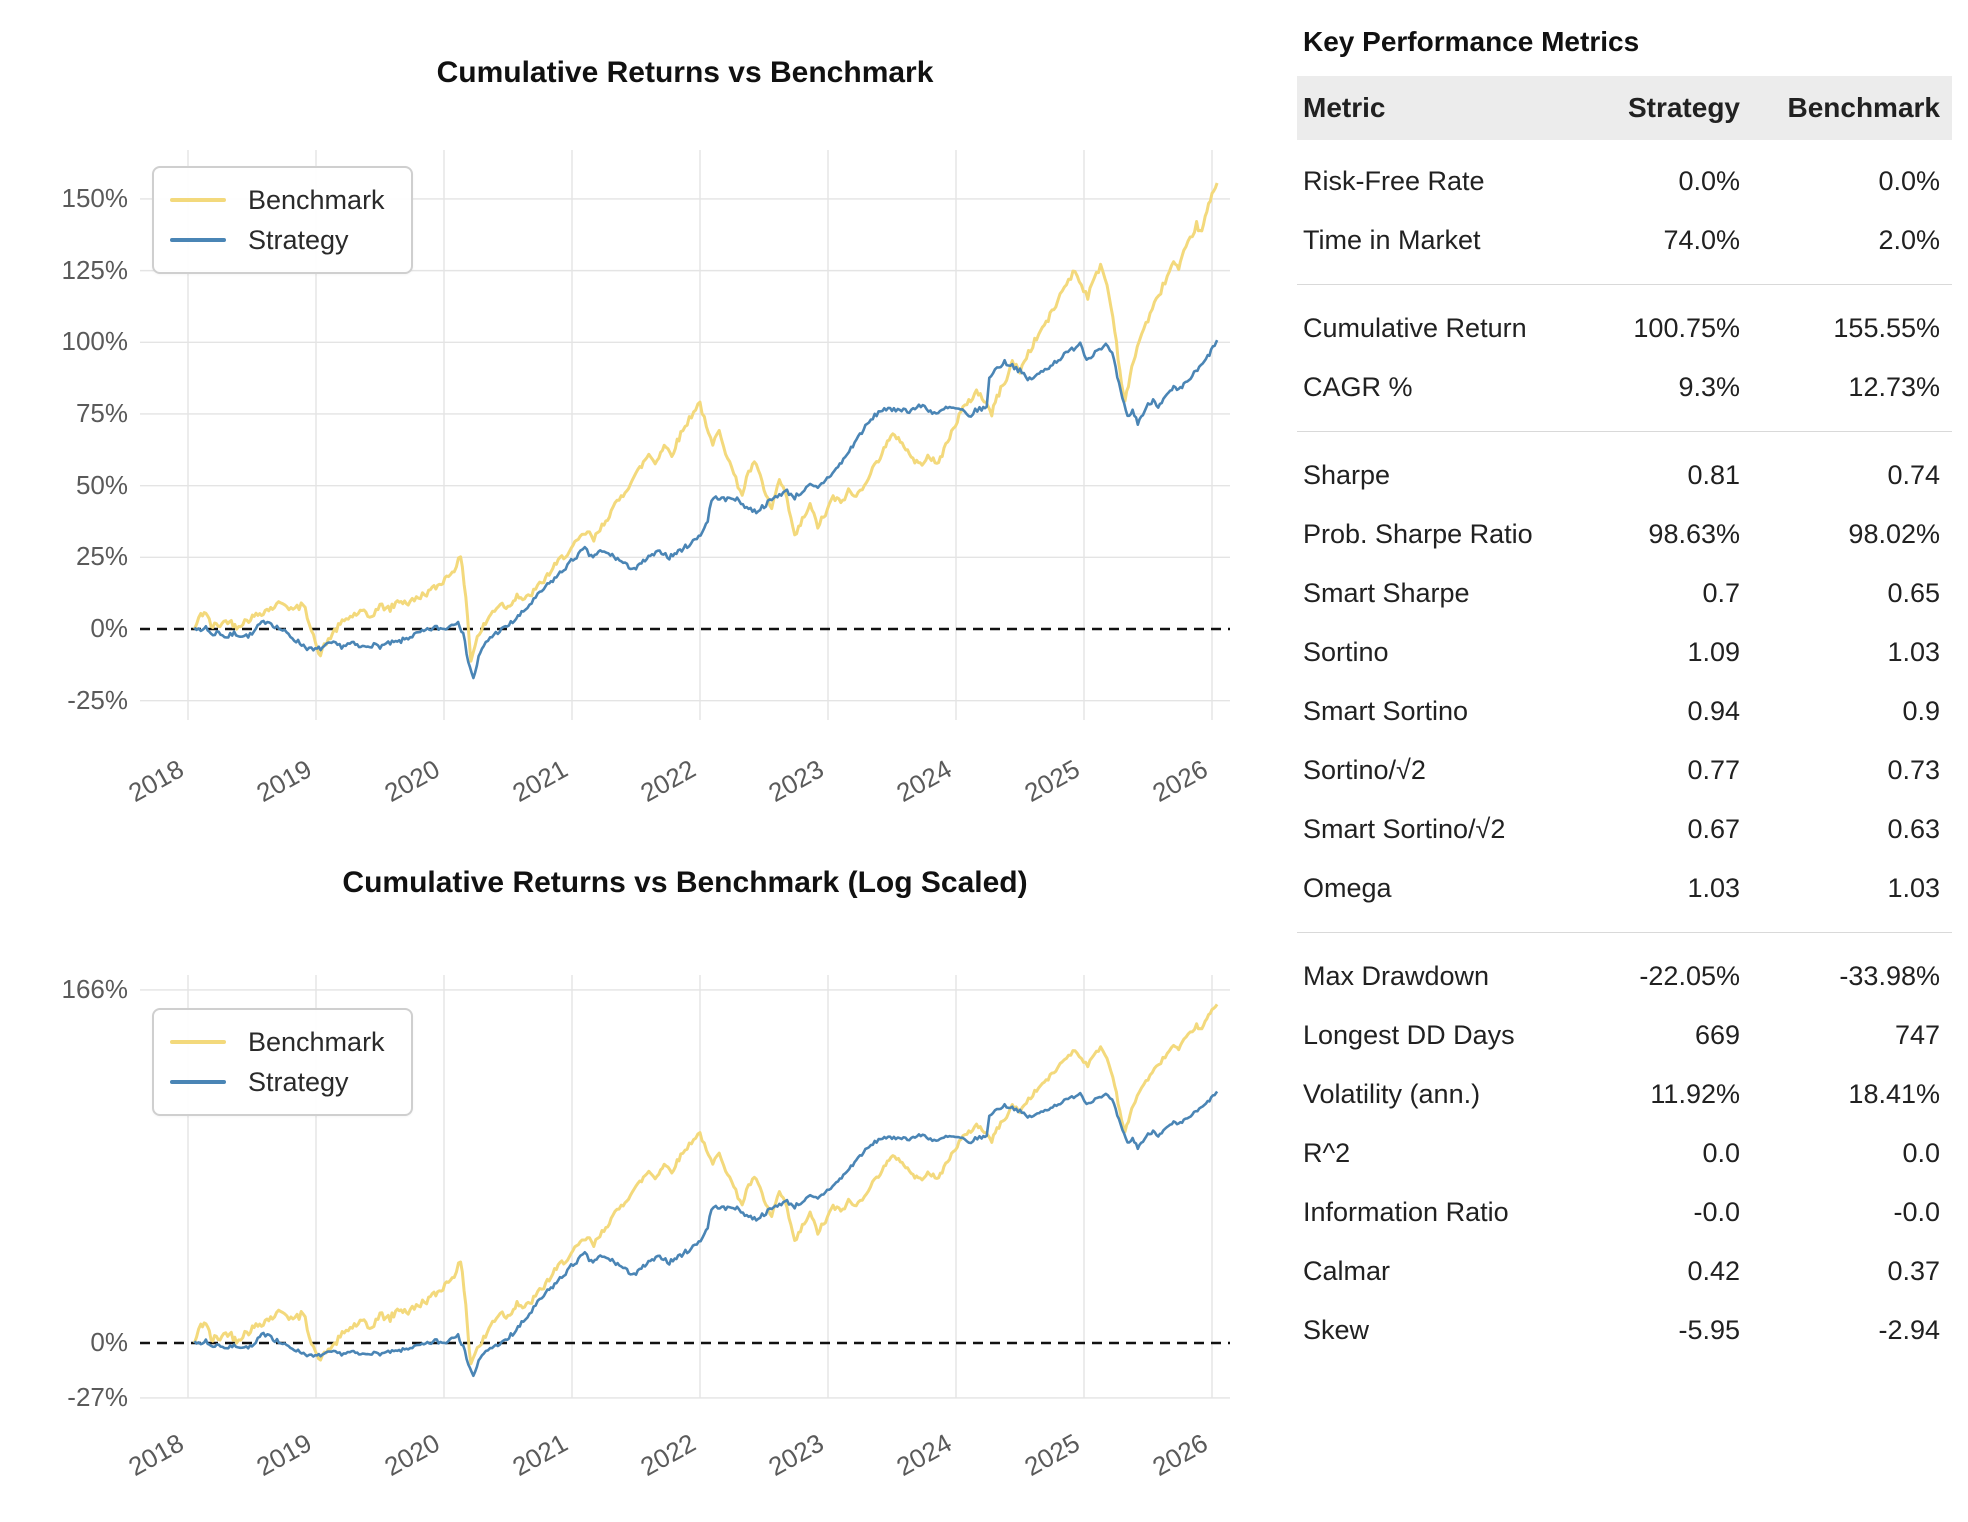 The height and width of the screenshot is (1522, 1968). What do you see at coordinates (1913, 829) in the screenshot?
I see `metric-benchmark-value: 0.63` at bounding box center [1913, 829].